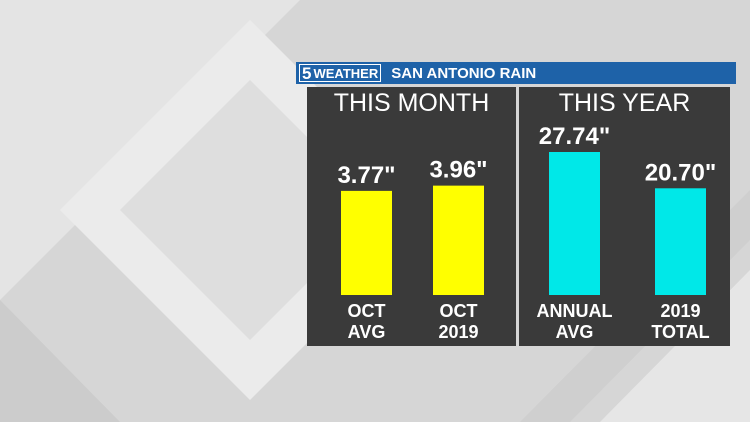 Image resolution: width=750 pixels, height=422 pixels. What do you see at coordinates (680, 172) in the screenshot?
I see `value-label-year-1: 20.70"` at bounding box center [680, 172].